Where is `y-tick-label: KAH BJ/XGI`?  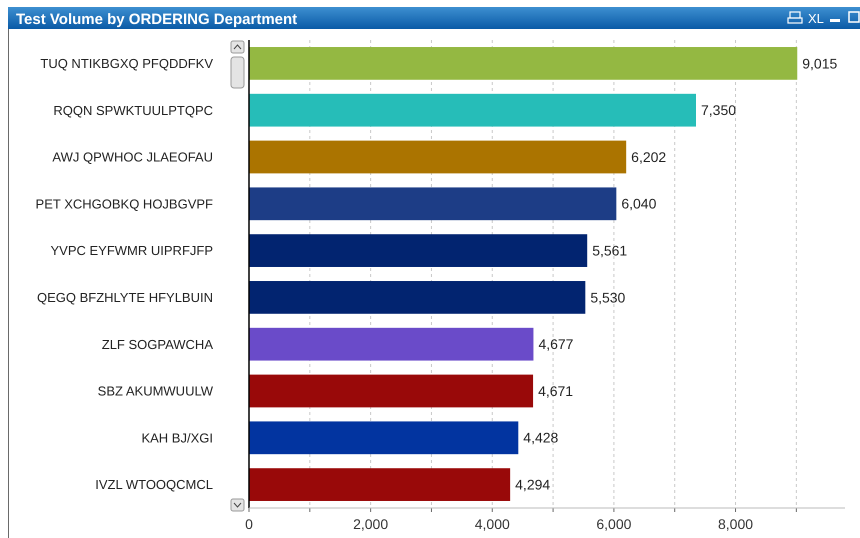
y-tick-label: KAH BJ/XGI is located at coordinates (177, 438).